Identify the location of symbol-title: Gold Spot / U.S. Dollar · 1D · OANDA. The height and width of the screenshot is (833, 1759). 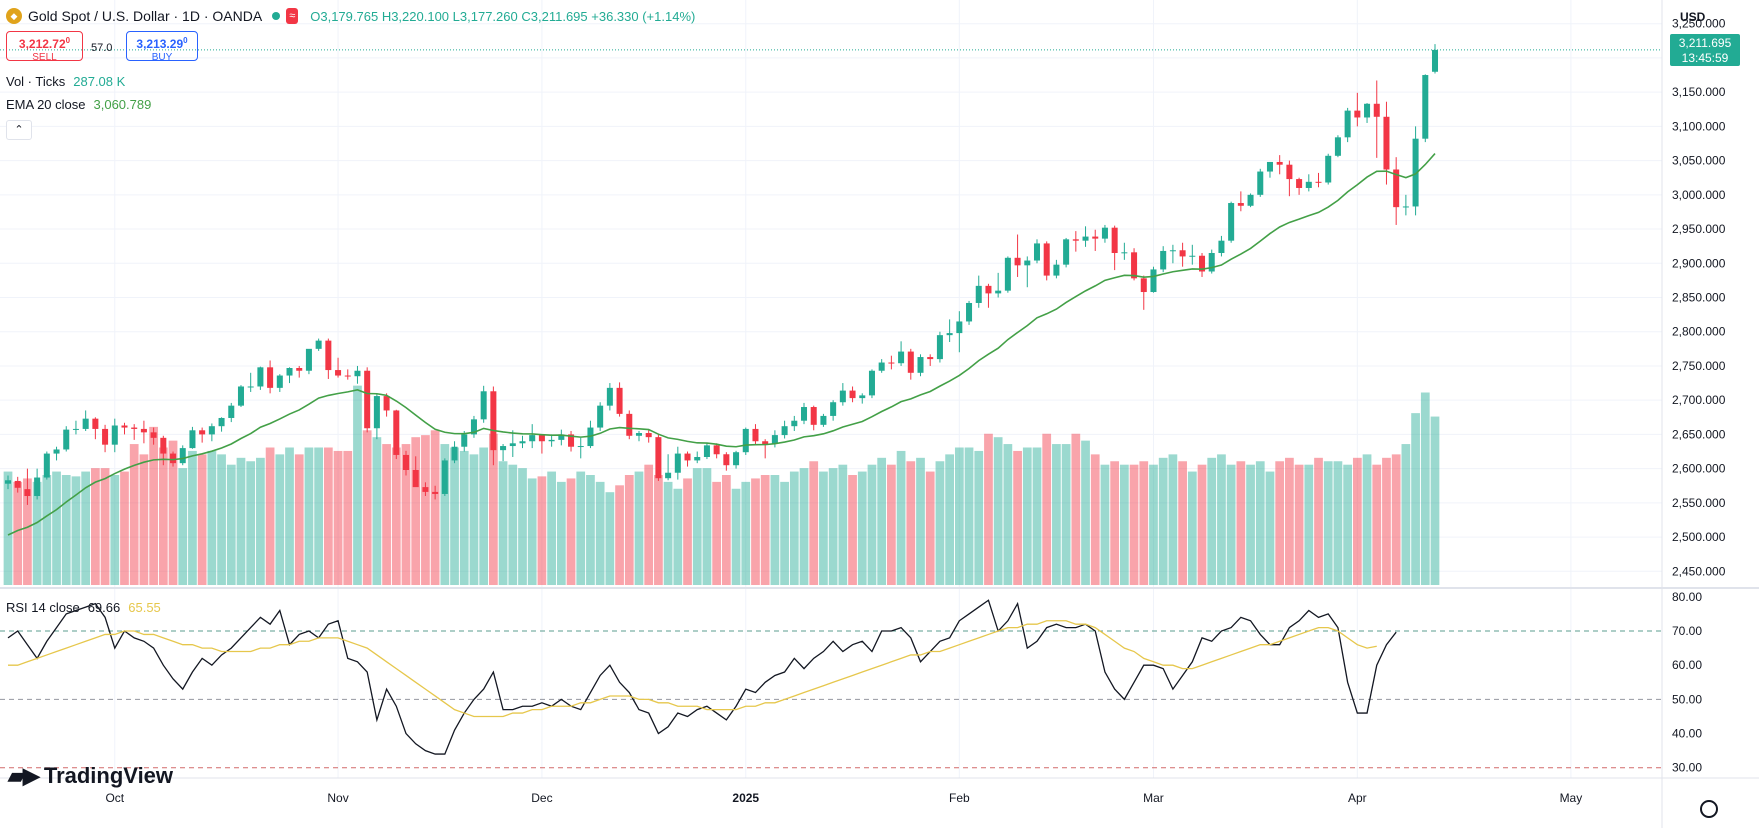
(145, 16).